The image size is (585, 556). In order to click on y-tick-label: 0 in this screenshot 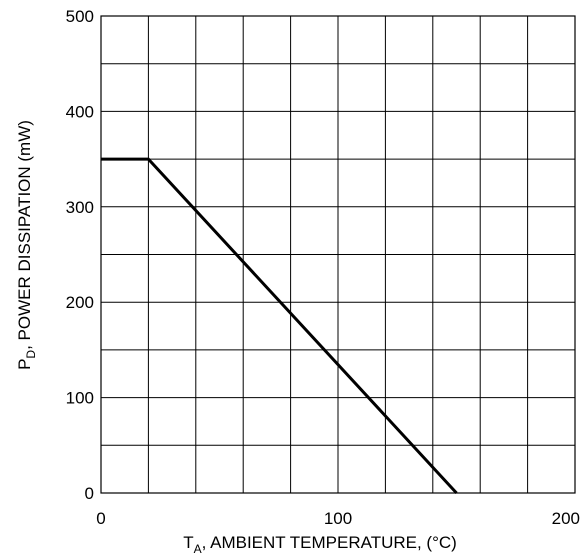, I will do `click(89, 493)`.